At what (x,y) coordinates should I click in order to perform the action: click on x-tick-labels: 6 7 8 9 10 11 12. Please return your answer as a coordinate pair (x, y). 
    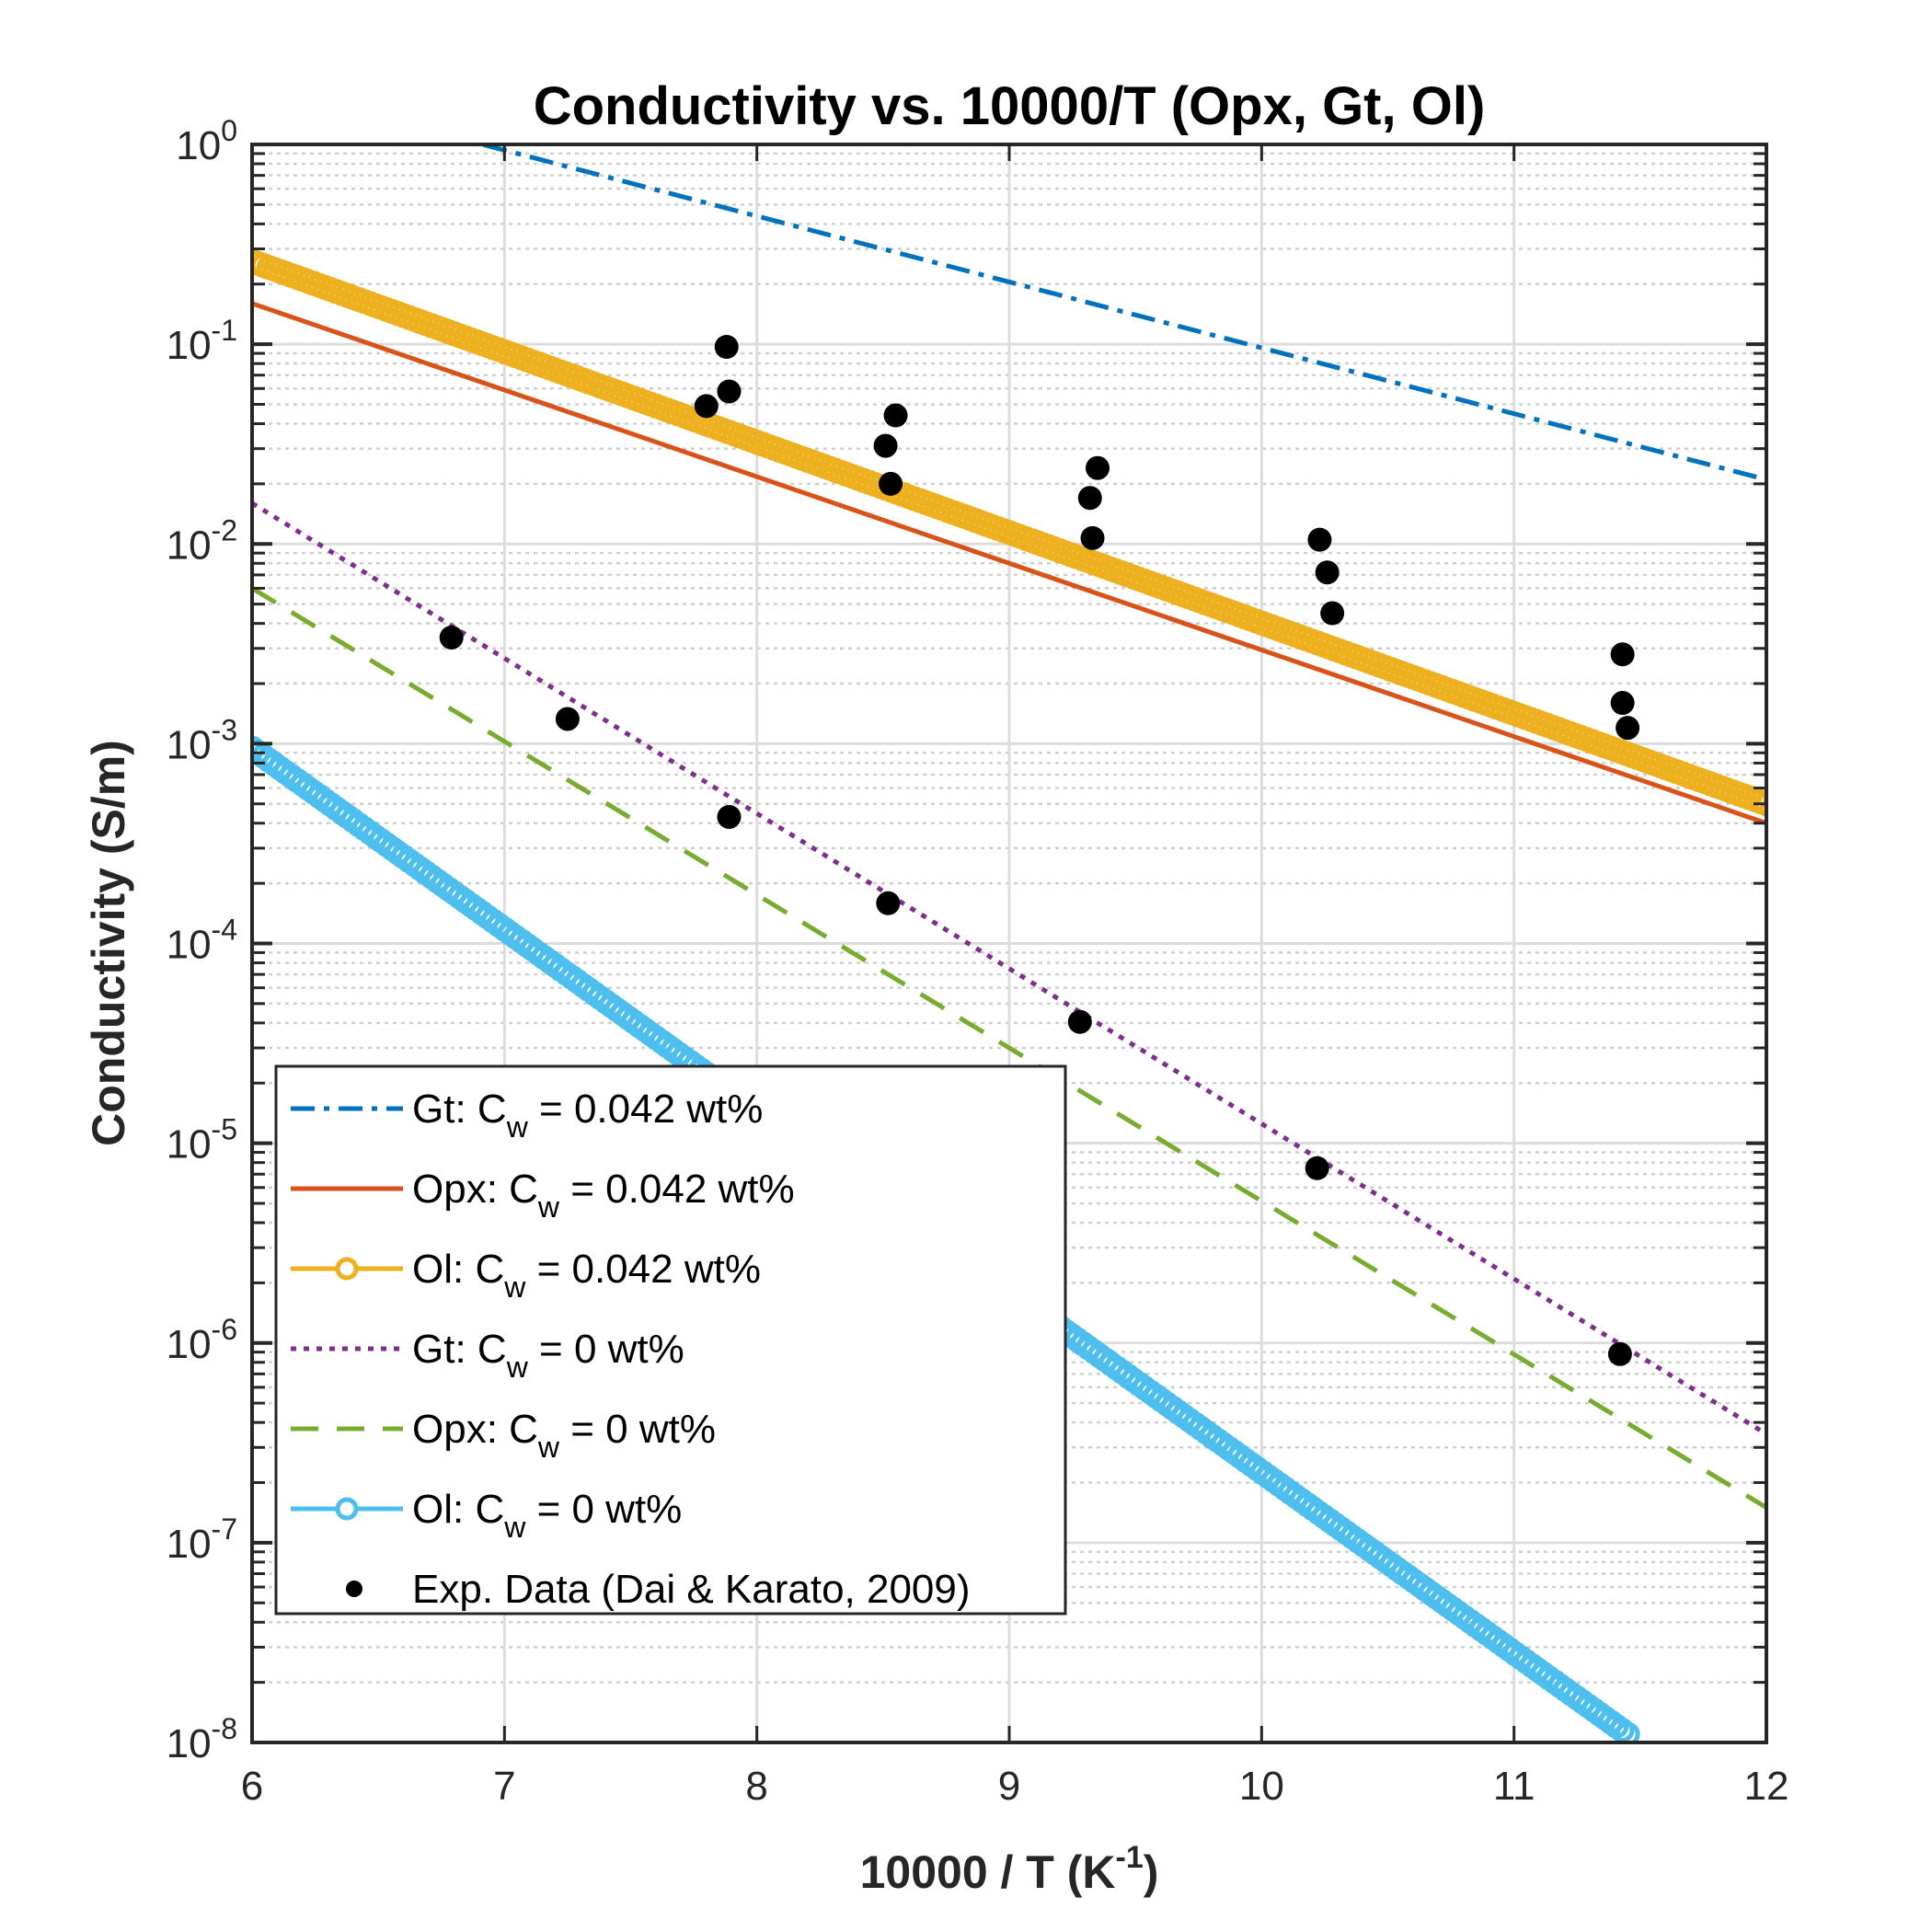
    Looking at the image, I should click on (1015, 1786).